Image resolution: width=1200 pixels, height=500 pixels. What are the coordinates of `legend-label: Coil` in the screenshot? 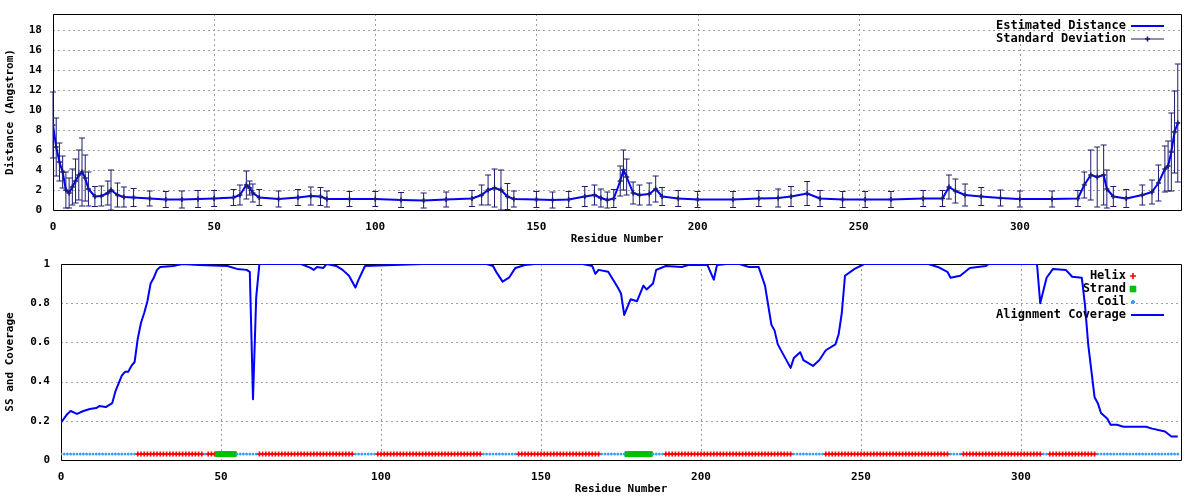 It's located at (1111, 301).